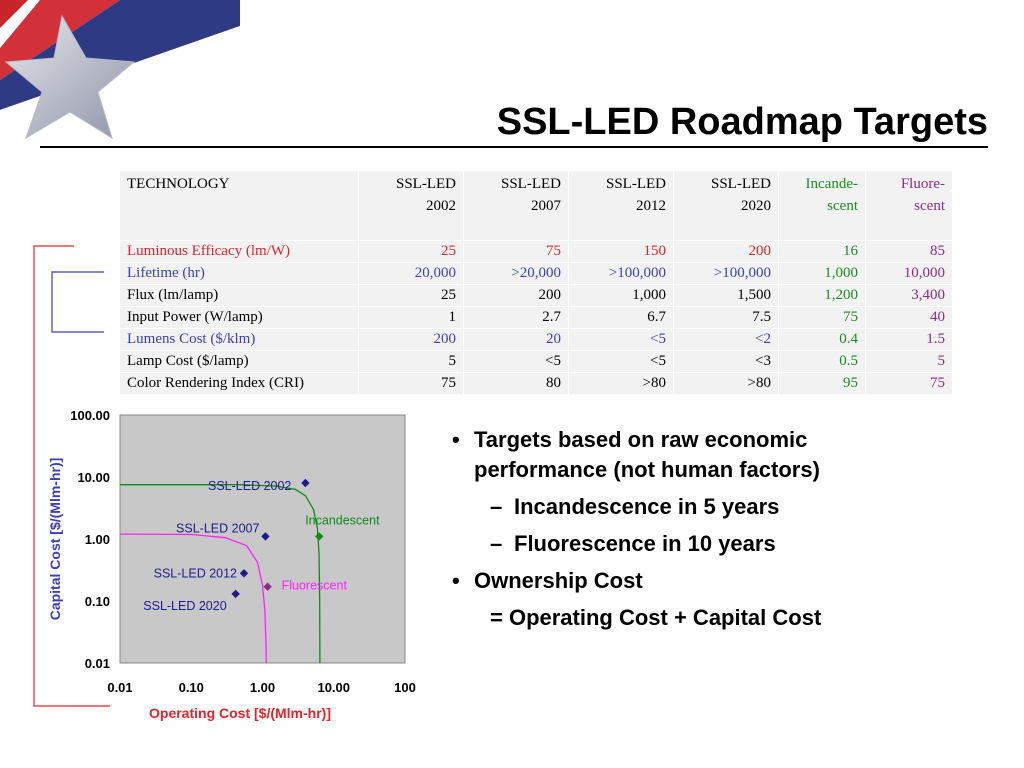  Describe the element at coordinates (822, 339) in the screenshot. I see `table-cell: 0.4` at that location.